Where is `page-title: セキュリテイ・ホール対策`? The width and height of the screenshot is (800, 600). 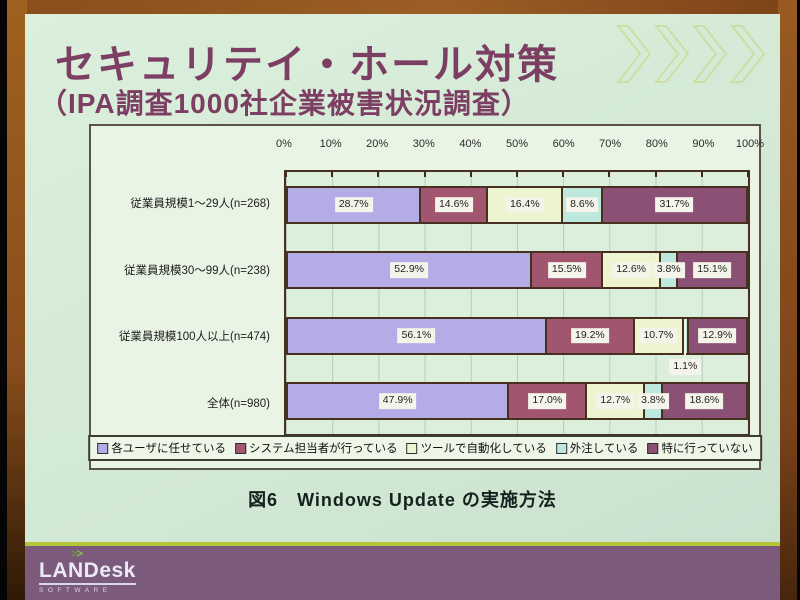 page-title: セキュリテイ・ホール対策 is located at coordinates (307, 65).